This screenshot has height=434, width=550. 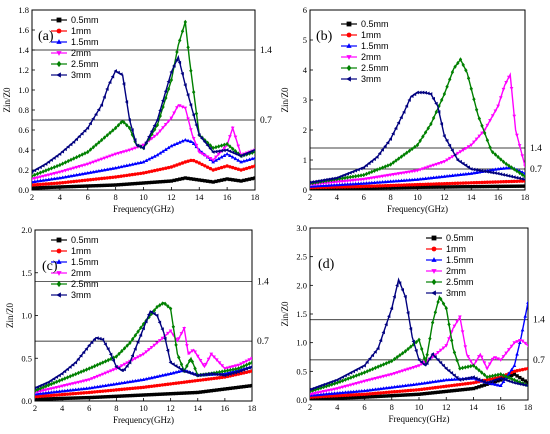 I want to click on legend-entry-2mm: 2mm, so click(x=456, y=271).